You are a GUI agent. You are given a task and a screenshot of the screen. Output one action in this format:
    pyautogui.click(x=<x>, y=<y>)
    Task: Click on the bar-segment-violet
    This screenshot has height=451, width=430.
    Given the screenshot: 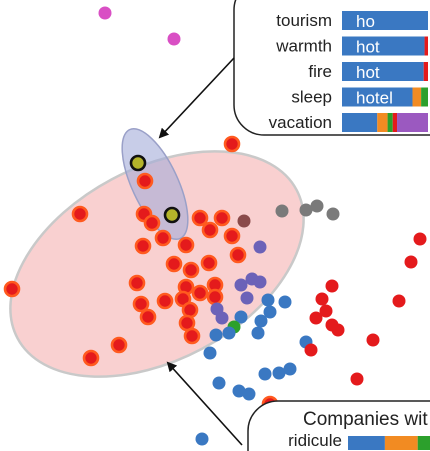 What is the action you would take?
    pyautogui.click(x=412, y=122)
    